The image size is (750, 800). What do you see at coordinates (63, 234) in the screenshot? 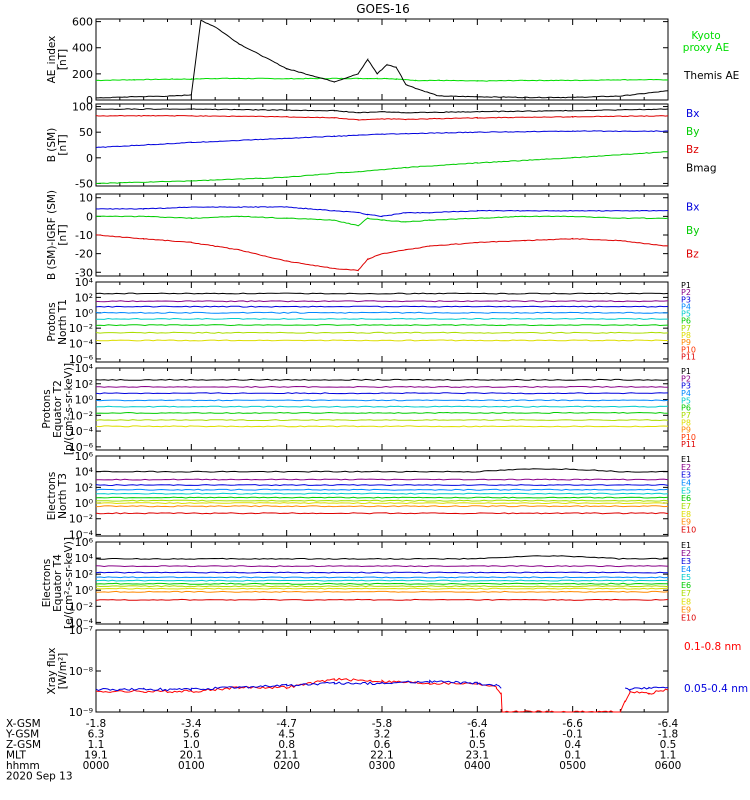
I see `y-axis-label: [nT]` at bounding box center [63, 234].